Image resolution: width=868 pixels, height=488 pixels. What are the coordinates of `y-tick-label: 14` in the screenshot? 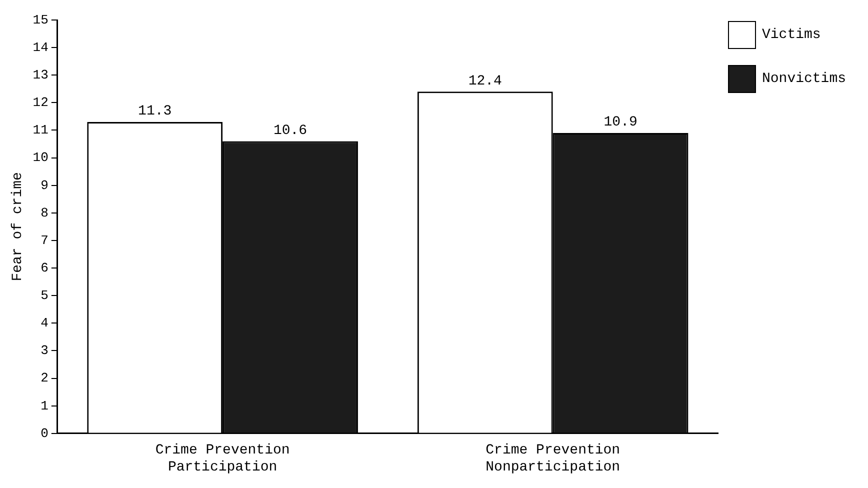 It's located at (40, 47).